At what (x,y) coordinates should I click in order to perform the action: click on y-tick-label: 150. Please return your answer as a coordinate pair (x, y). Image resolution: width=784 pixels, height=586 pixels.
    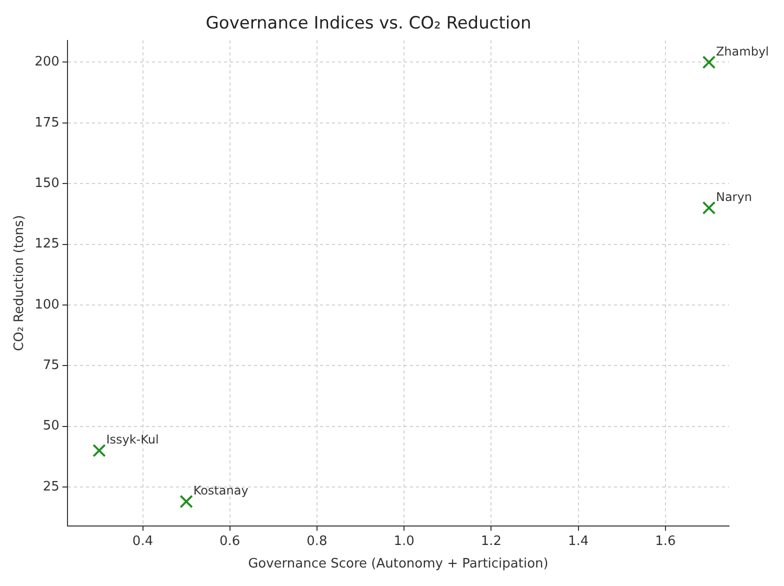
    Looking at the image, I should click on (47, 183).